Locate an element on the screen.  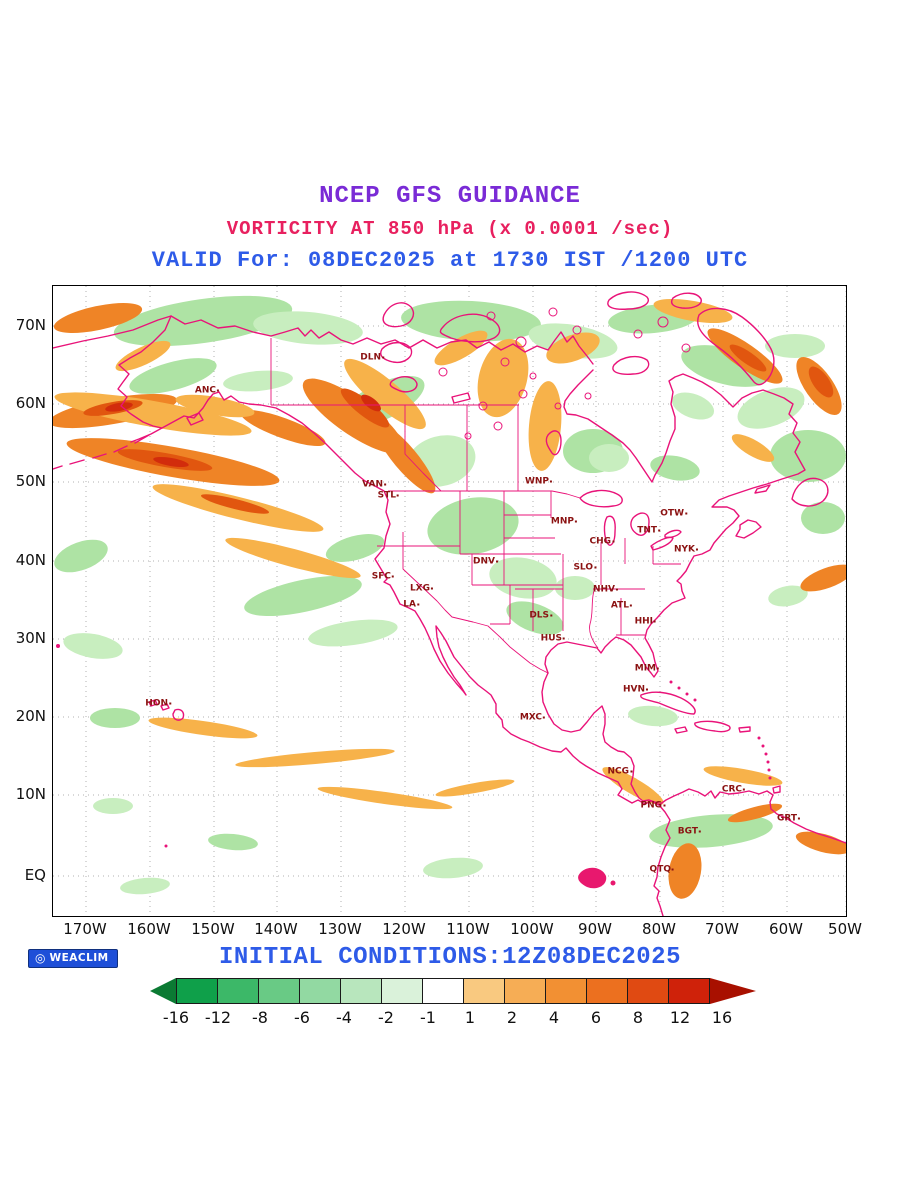
colorbar-tick-label: 1 is located at coordinates (470, 1017).